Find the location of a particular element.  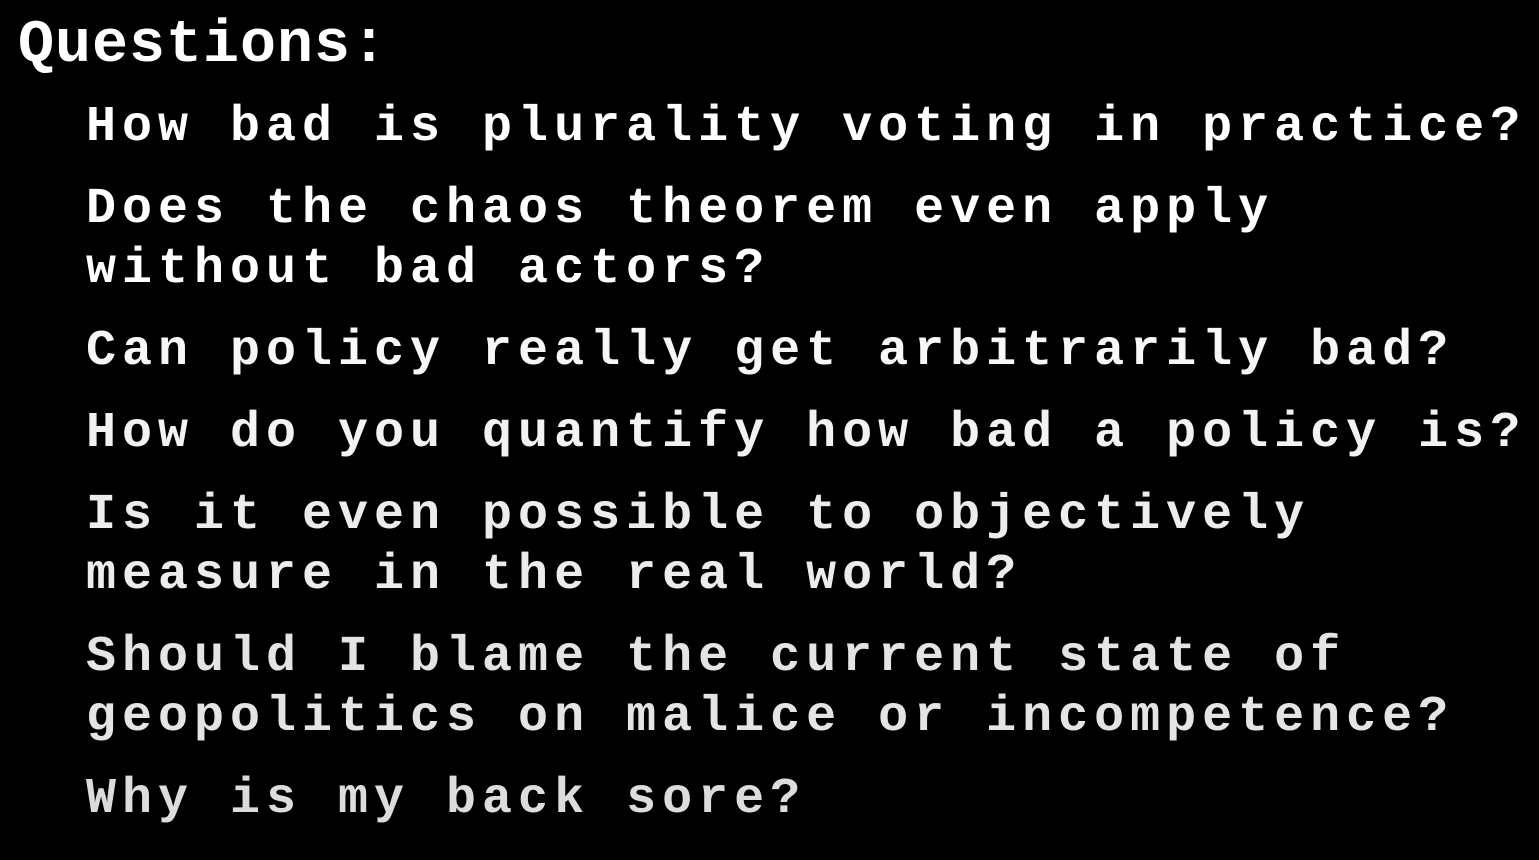

question-line: Does the chaos theorem even apply is located at coordinates (680, 209).